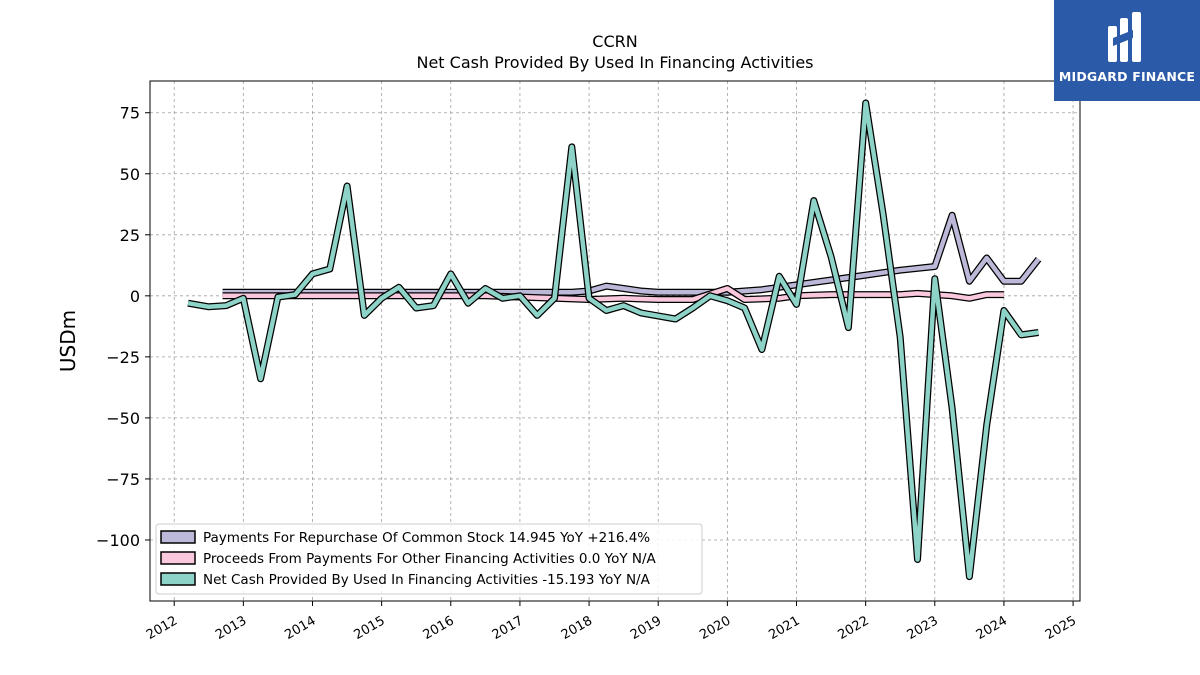 The width and height of the screenshot is (1200, 675). Describe the element at coordinates (135, 296) in the screenshot. I see `y-tick-label: 0` at that location.